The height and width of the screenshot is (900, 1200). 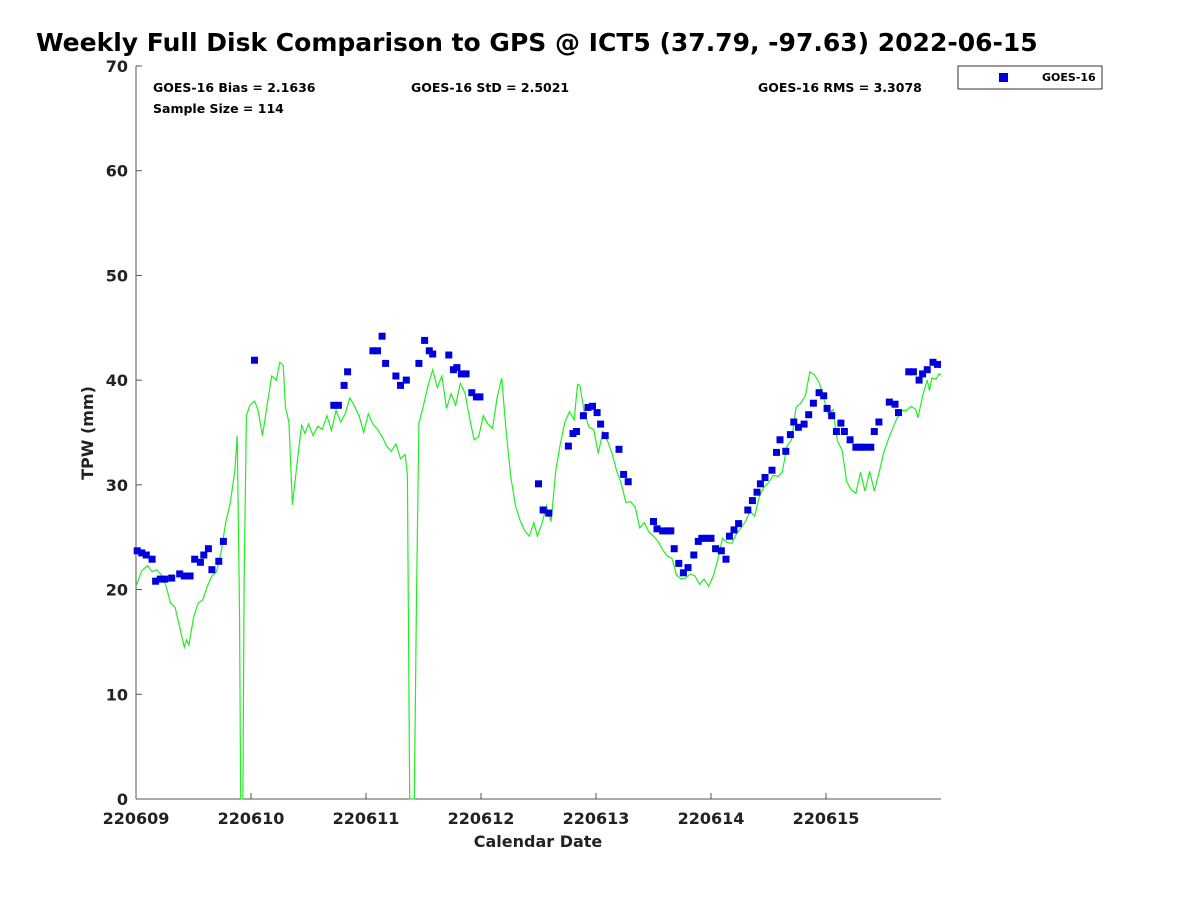 What do you see at coordinates (840, 87) in the screenshot?
I see `rms-stat: GOES-16 RMS = 3.3078` at bounding box center [840, 87].